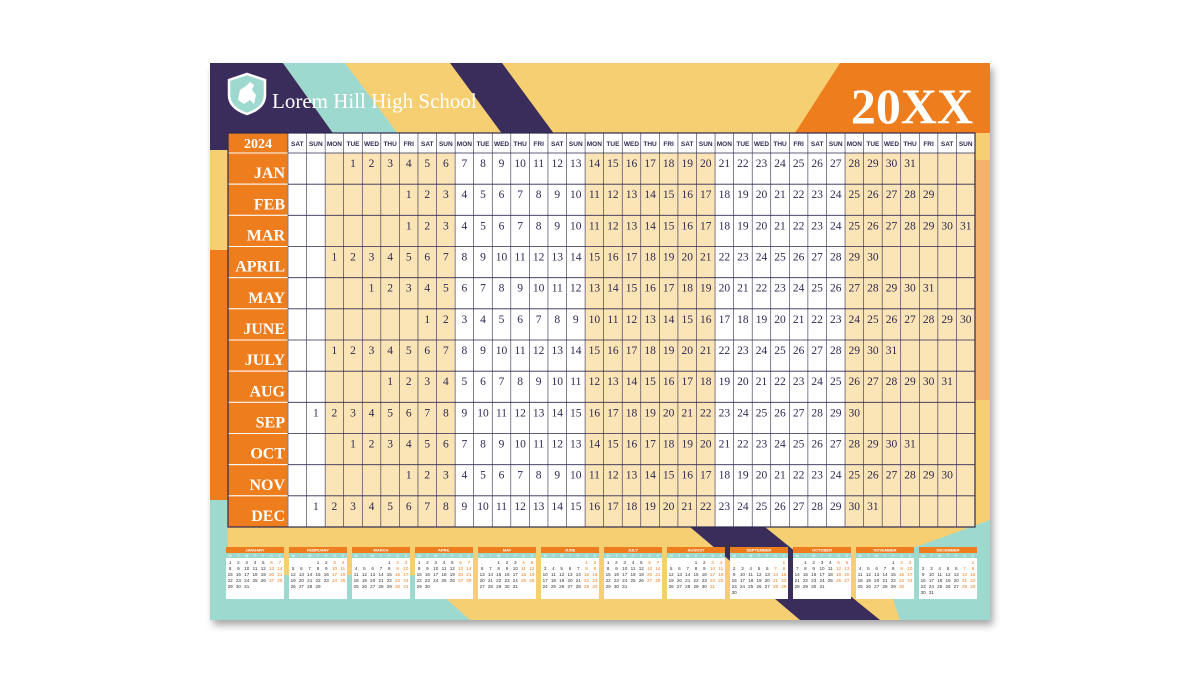 The height and width of the screenshot is (677, 1200). What do you see at coordinates (520, 195) in the screenshot?
I see `day-number: 7` at bounding box center [520, 195].